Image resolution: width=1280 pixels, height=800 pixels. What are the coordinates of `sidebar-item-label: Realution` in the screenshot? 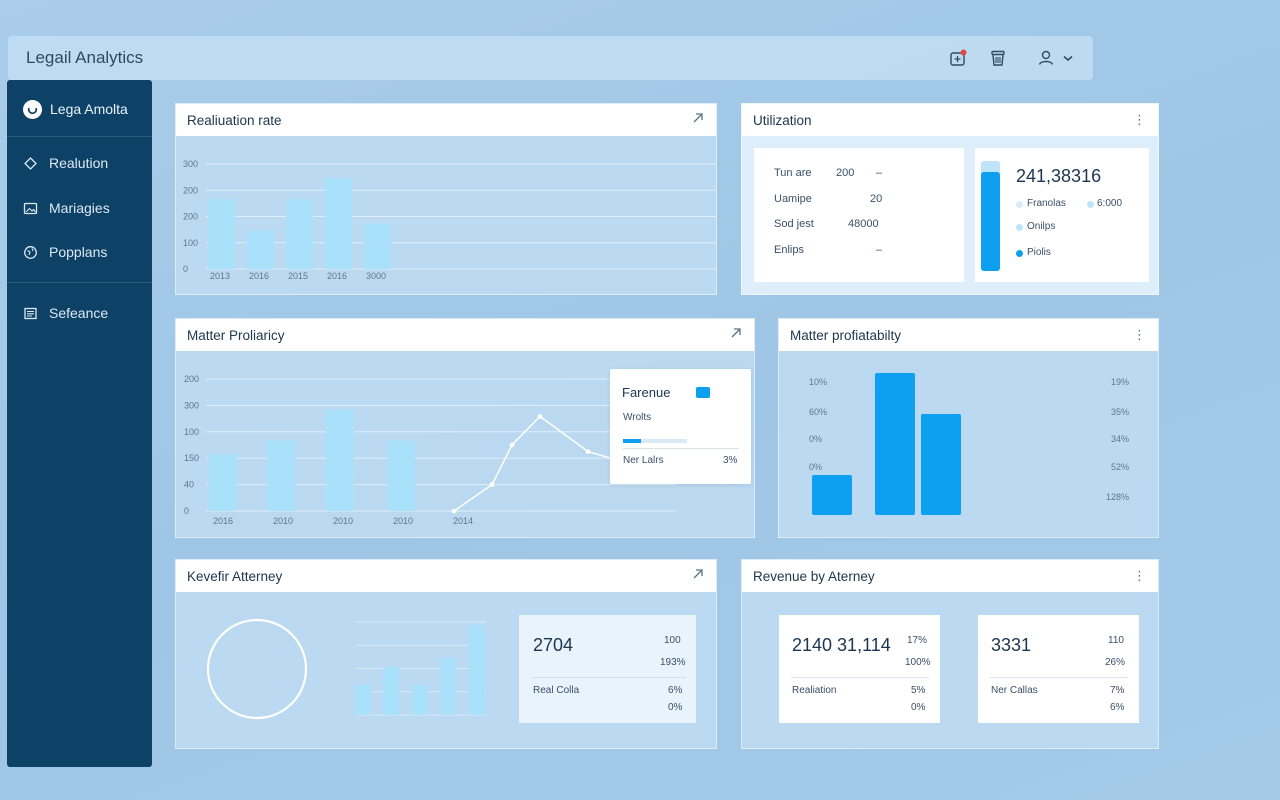 It's located at (79, 163).